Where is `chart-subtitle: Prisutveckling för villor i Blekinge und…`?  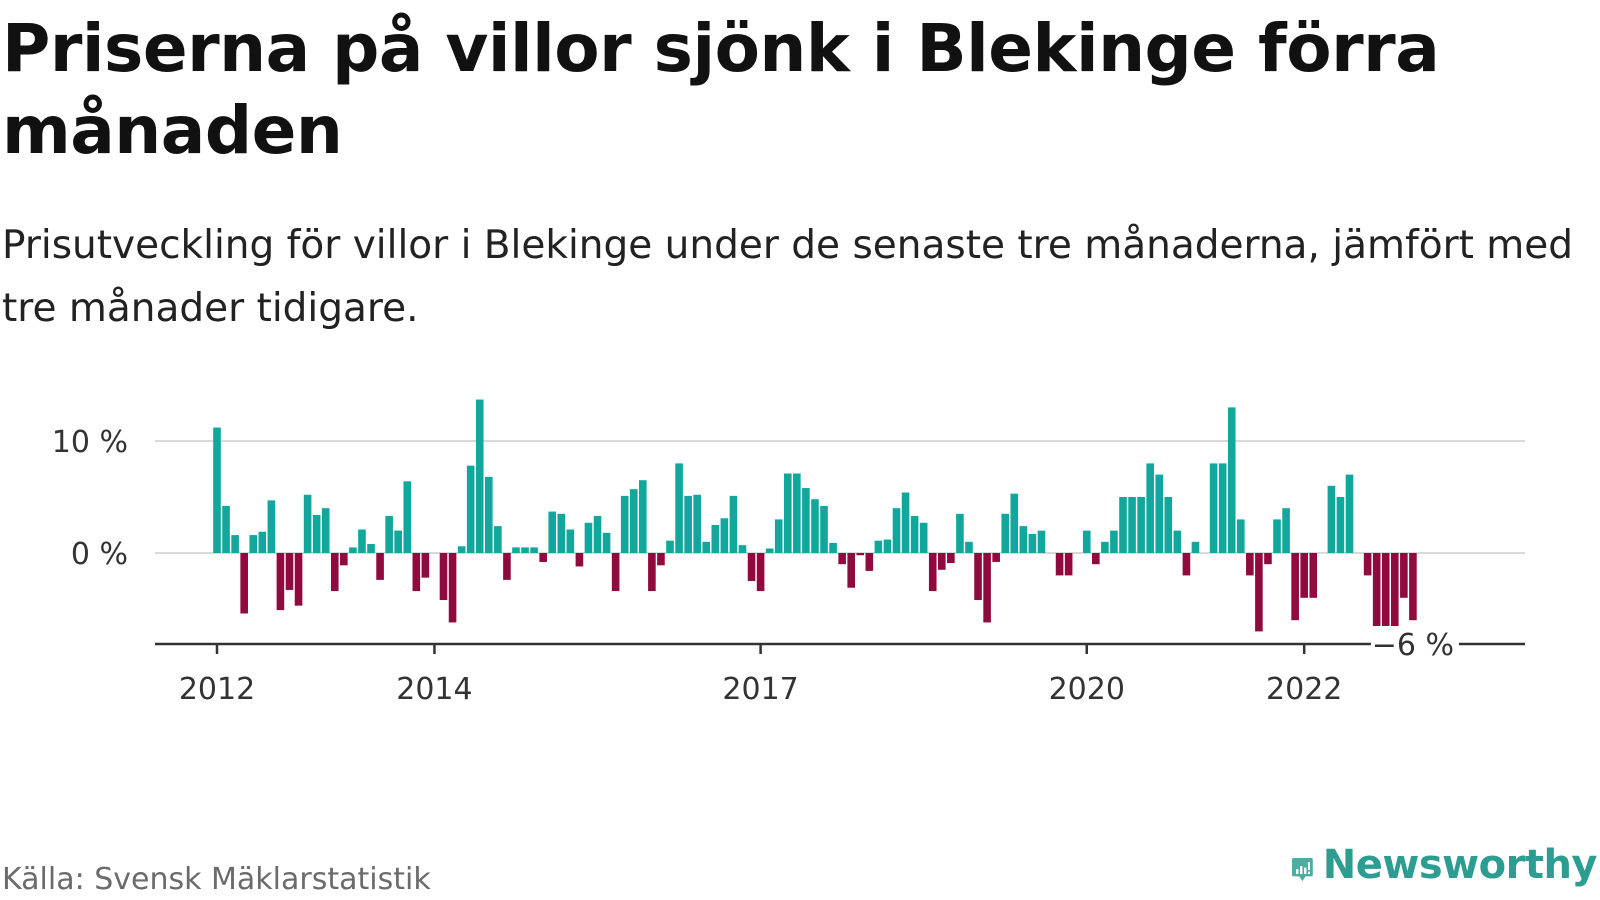 chart-subtitle: Prisutveckling för villor i Blekinge und… is located at coordinates (788, 277).